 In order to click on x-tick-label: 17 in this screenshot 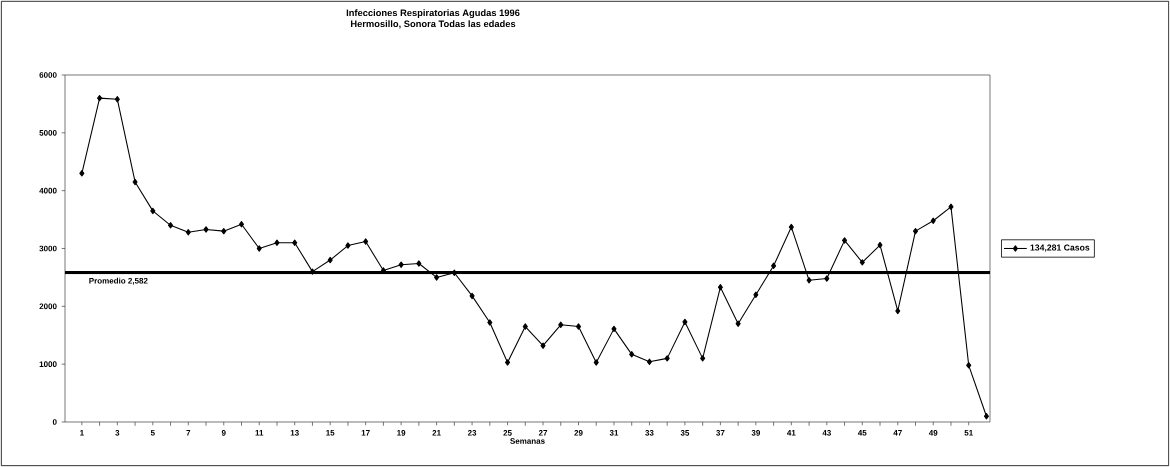, I will do `click(365, 433)`.